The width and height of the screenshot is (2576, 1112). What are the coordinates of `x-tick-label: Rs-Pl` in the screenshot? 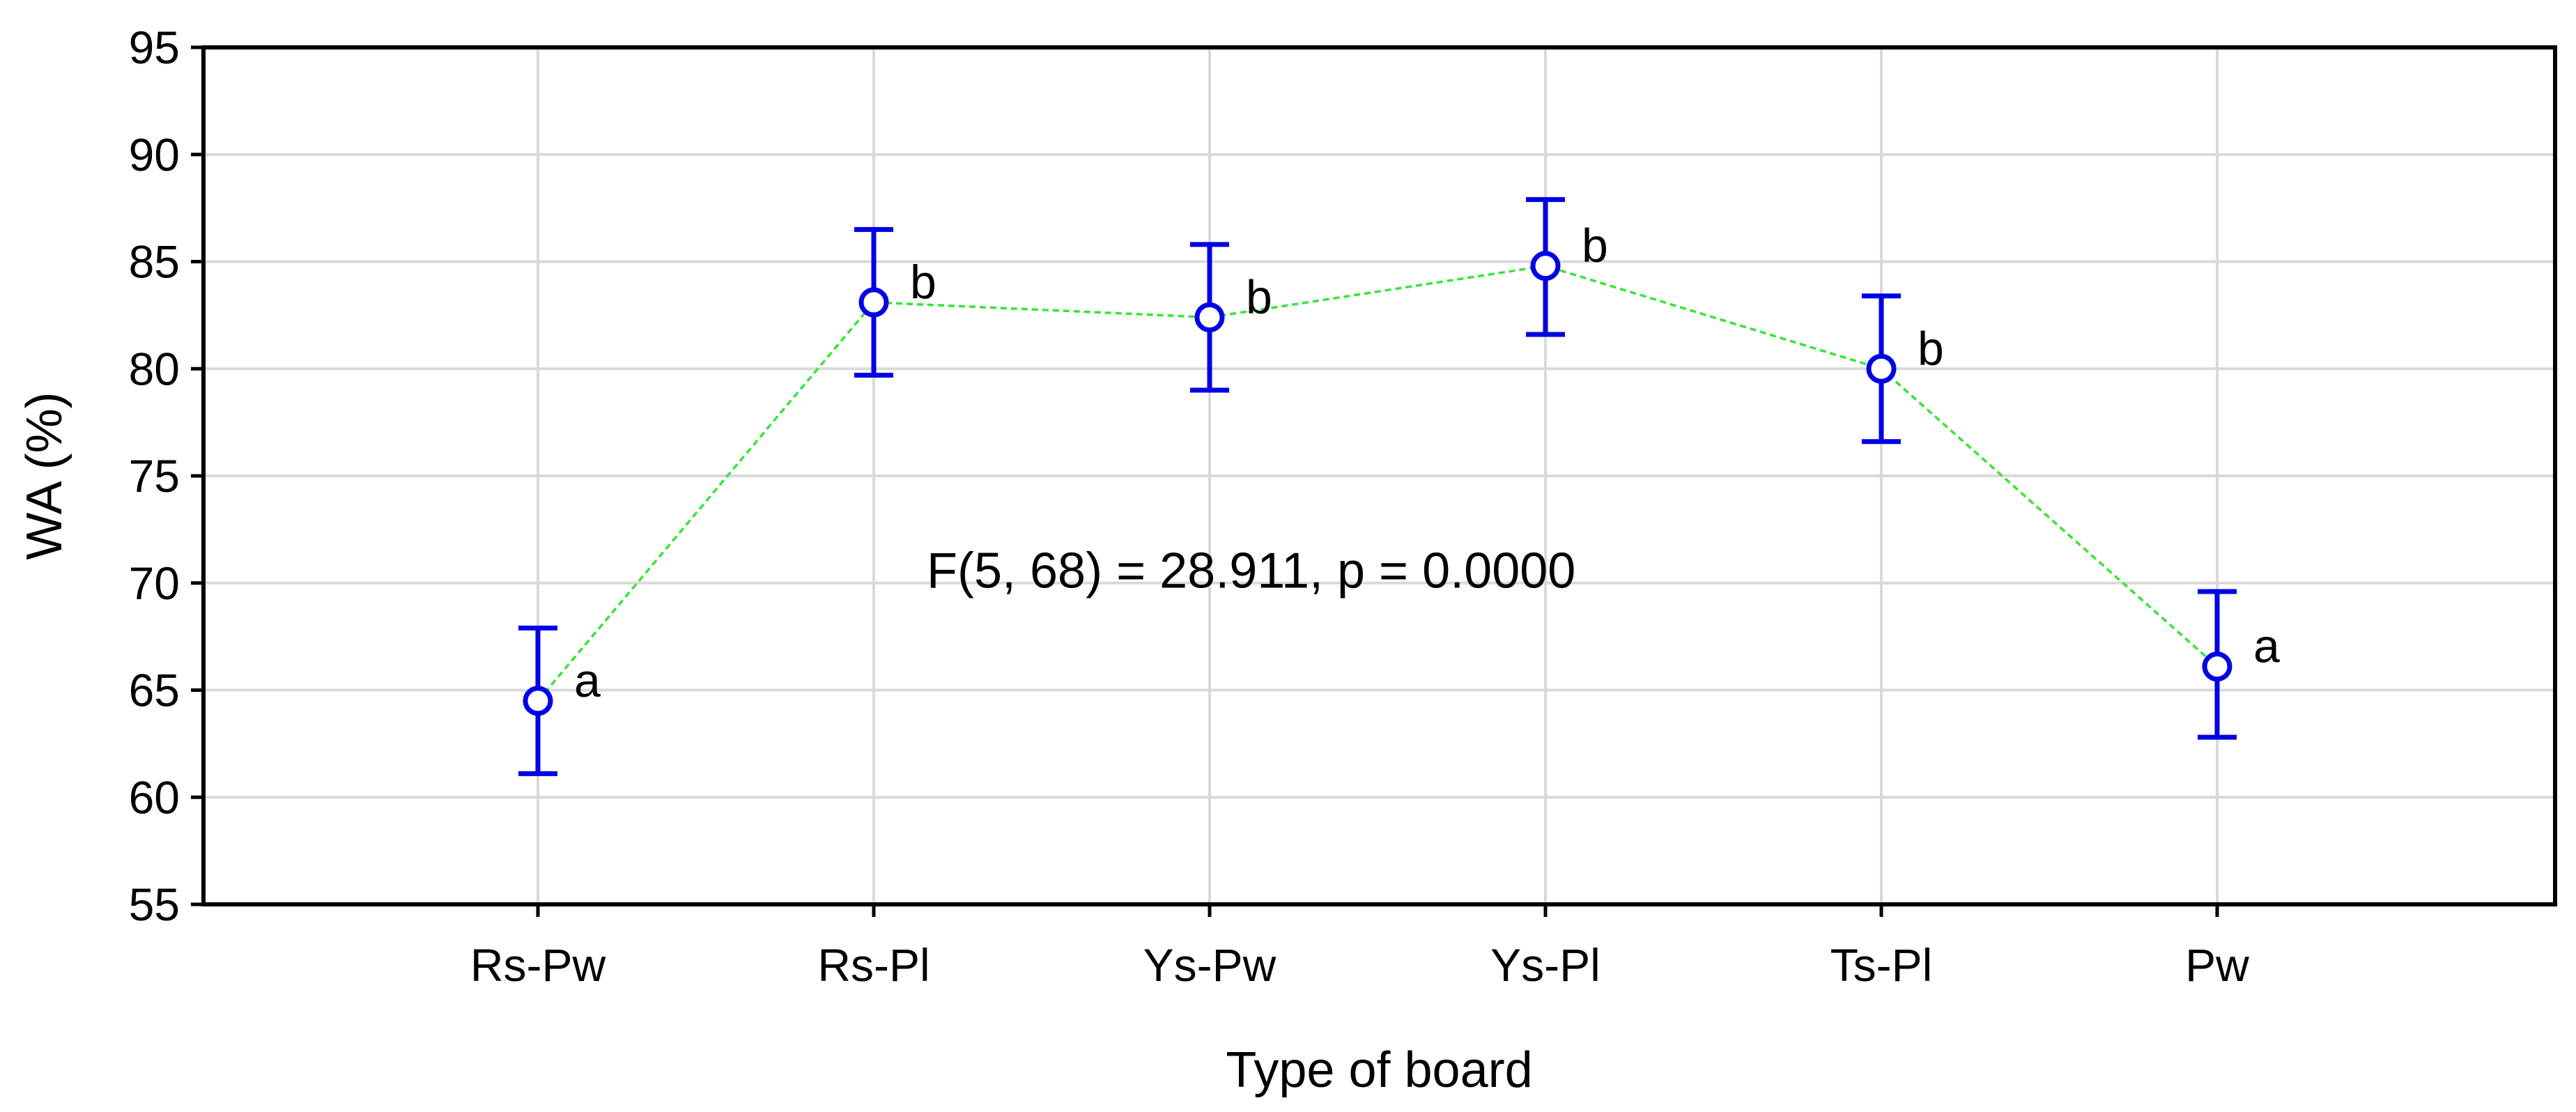 It's located at (873, 965).